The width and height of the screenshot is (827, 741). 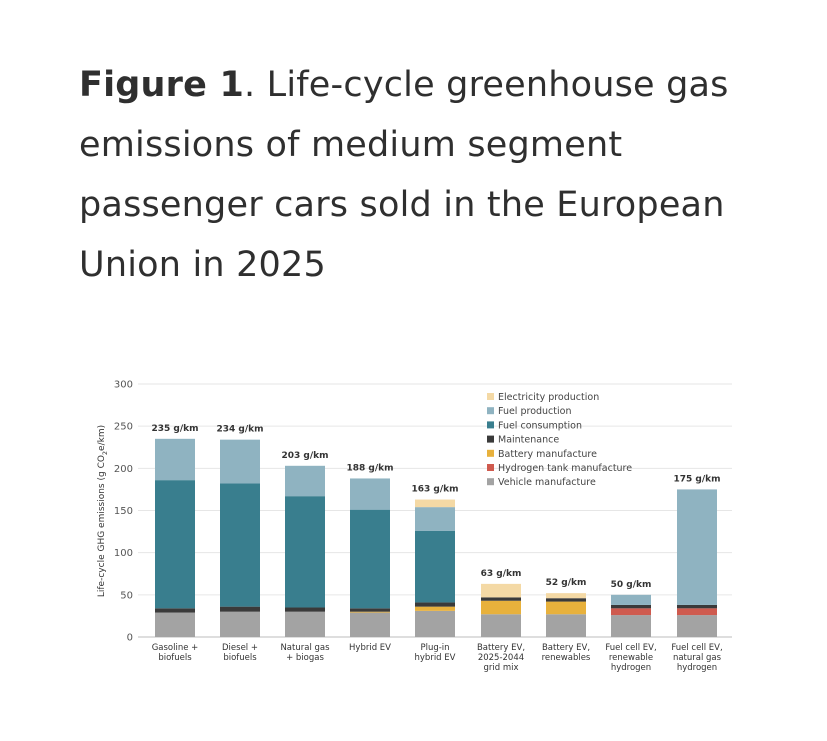 What do you see at coordinates (123, 427) in the screenshot?
I see `y-tick-label: 250` at bounding box center [123, 427].